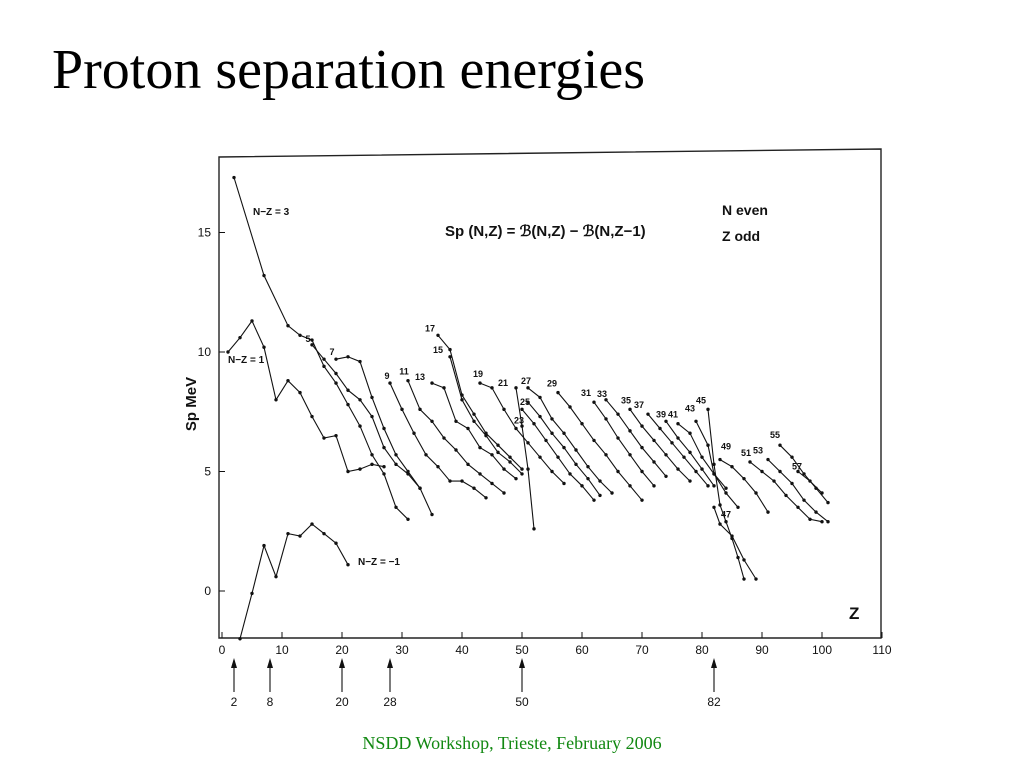 The image size is (1024, 768). I want to click on magic-number-label: 20, so click(342, 702).